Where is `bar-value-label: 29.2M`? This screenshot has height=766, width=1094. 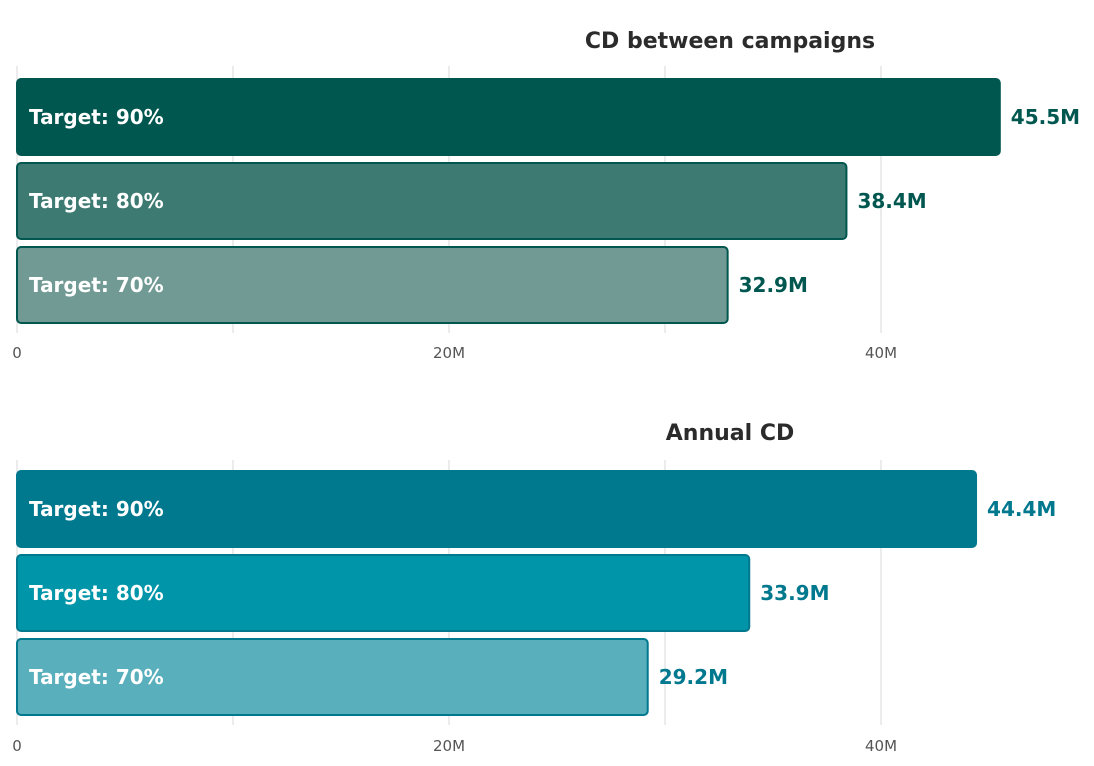
bar-value-label: 29.2M is located at coordinates (693, 677).